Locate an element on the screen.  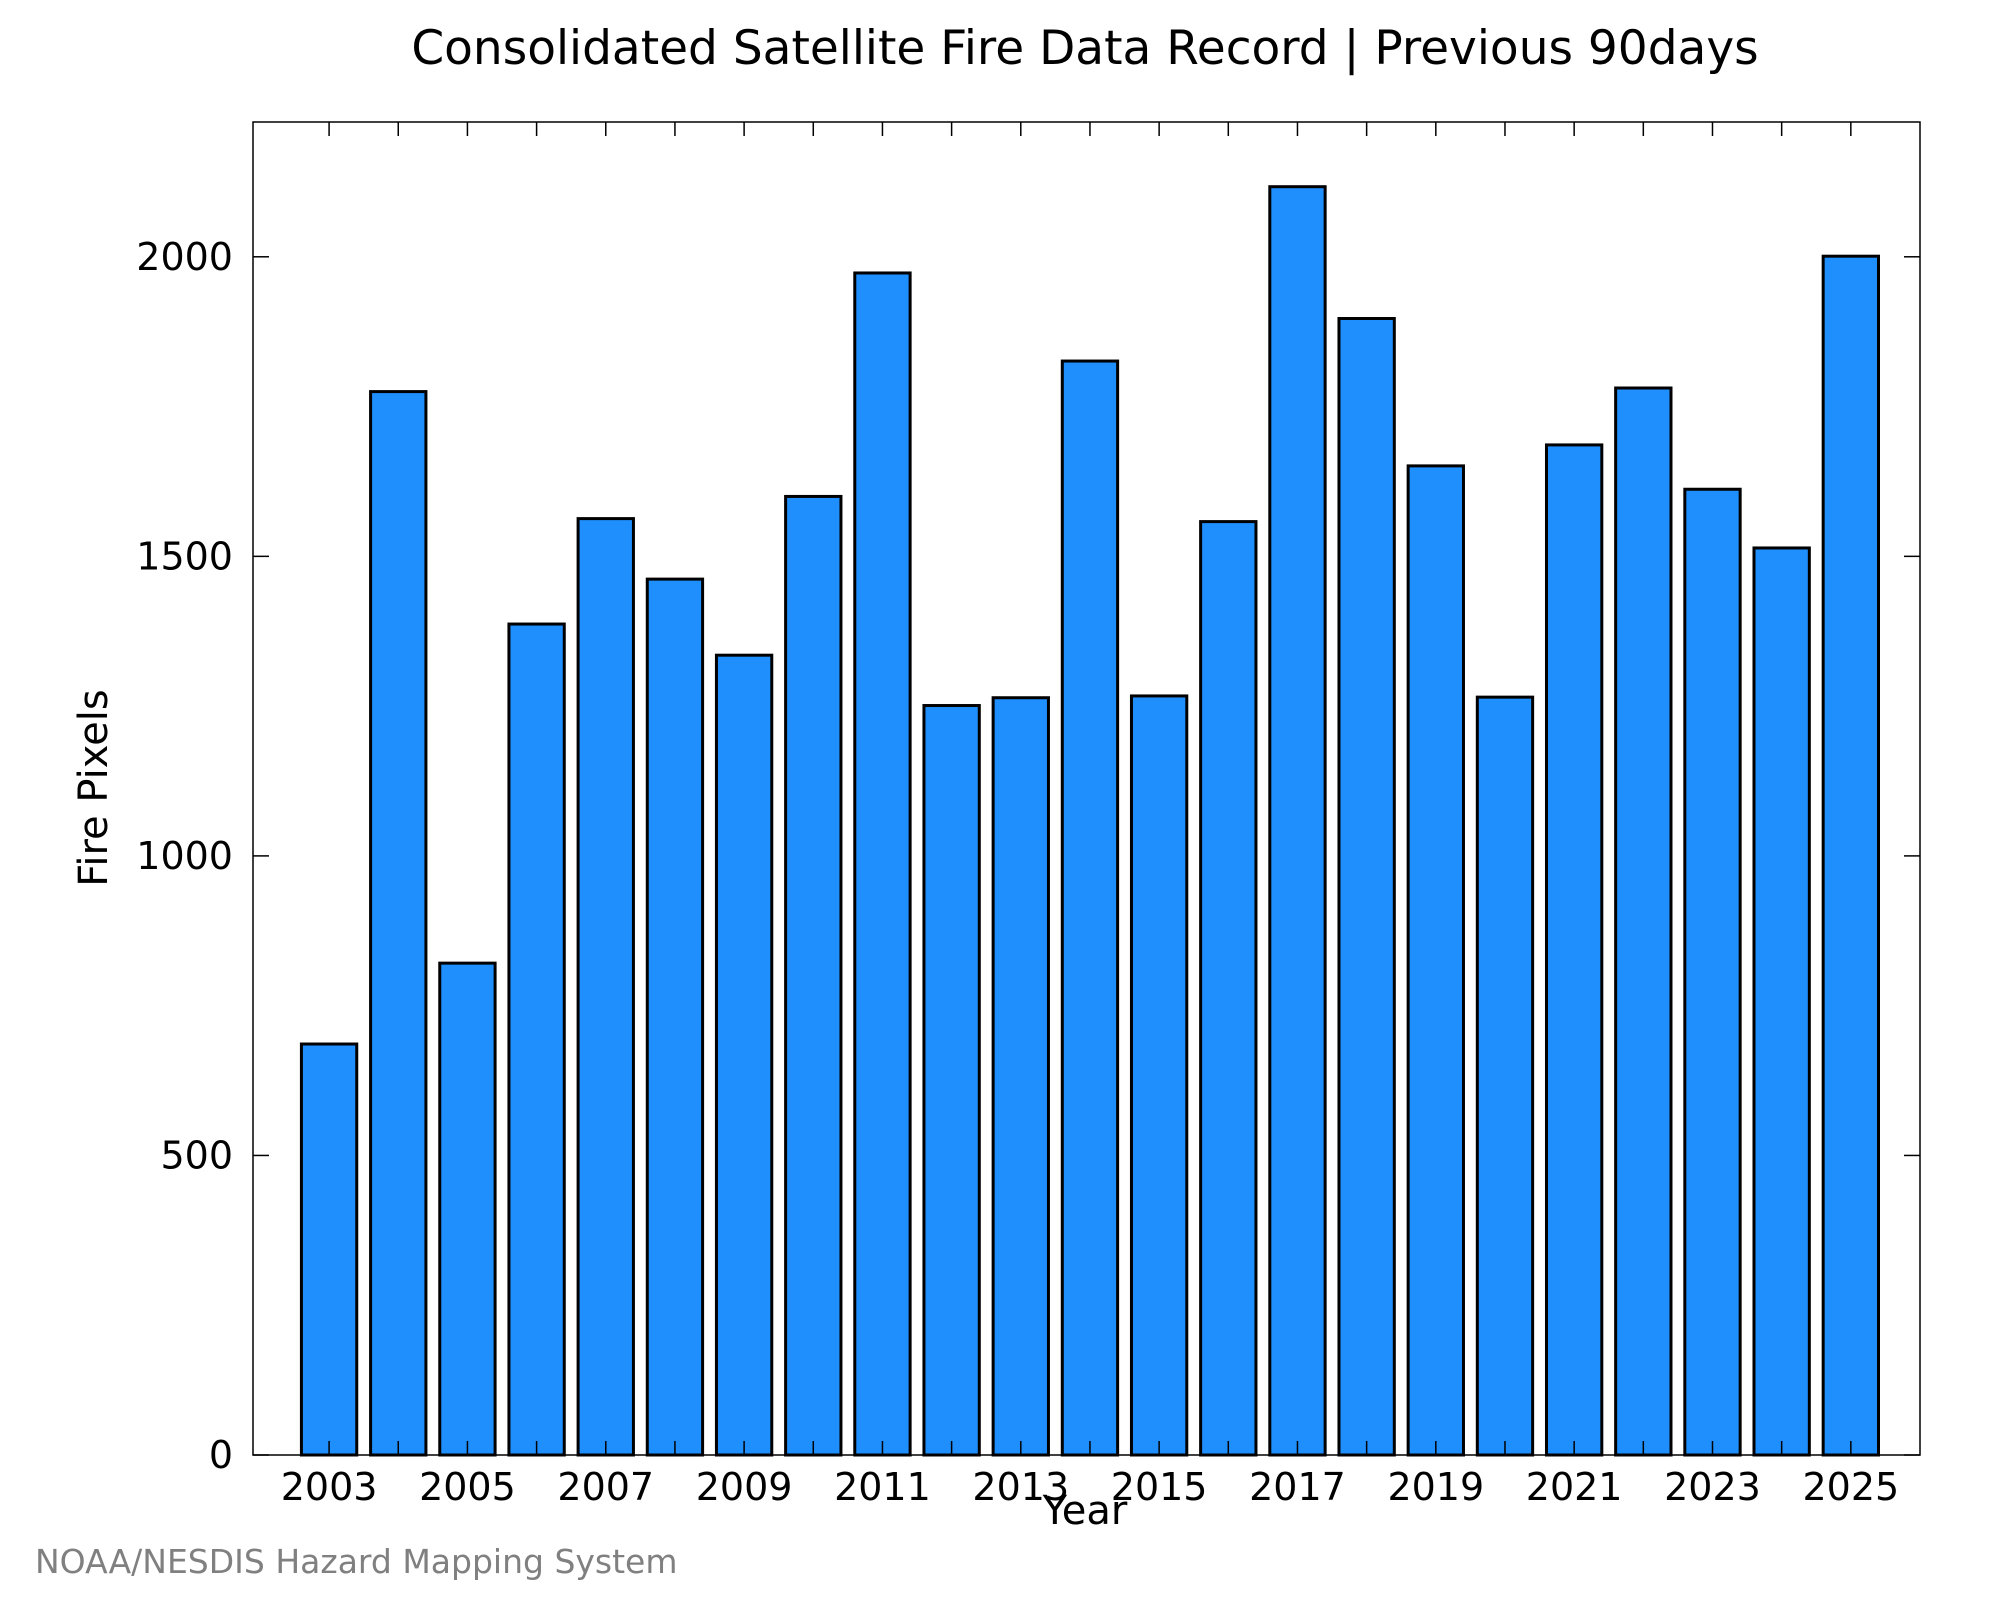
x-tick-label-2007: 2007 is located at coordinates (605, 1487).